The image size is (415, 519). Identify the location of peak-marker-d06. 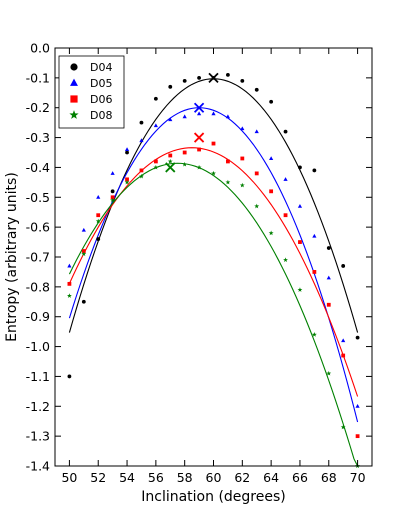
(199, 137).